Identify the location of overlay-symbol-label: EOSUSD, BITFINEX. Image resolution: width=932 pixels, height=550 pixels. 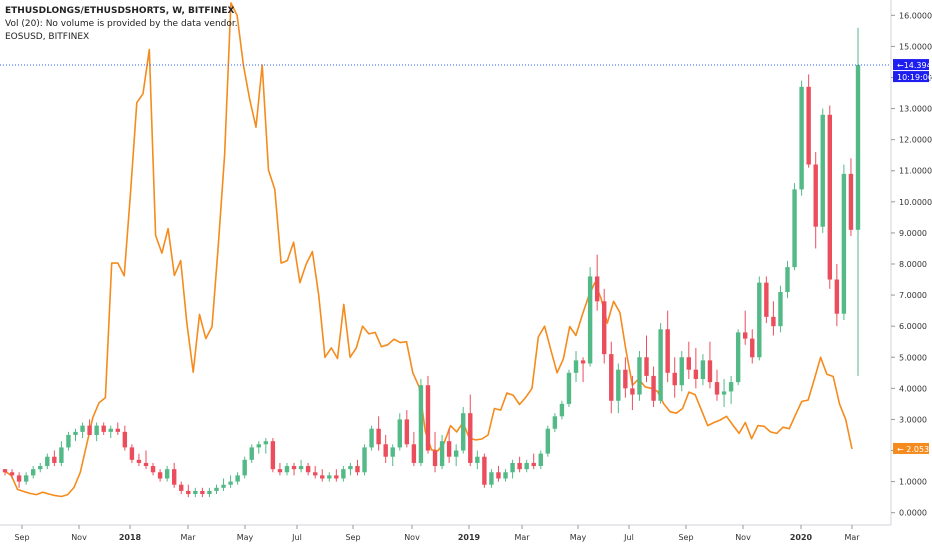
(47, 37).